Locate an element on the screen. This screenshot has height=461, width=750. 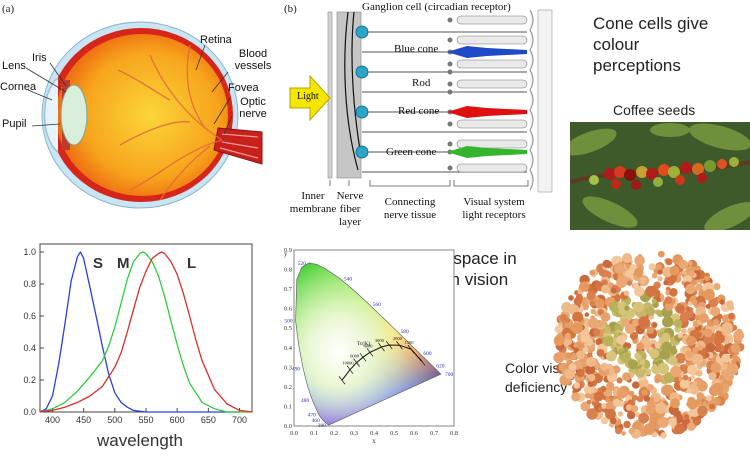
ishihara-plate is located at coordinates (649, 344).